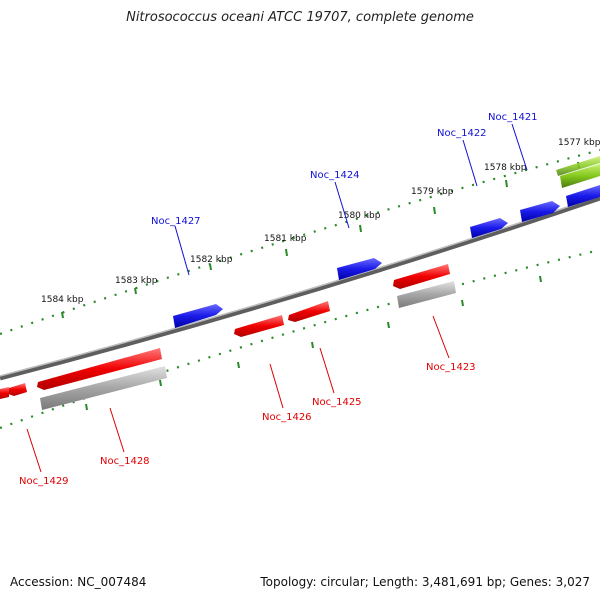 This screenshot has width=600, height=600. I want to click on green-feature, so click(580, 176).